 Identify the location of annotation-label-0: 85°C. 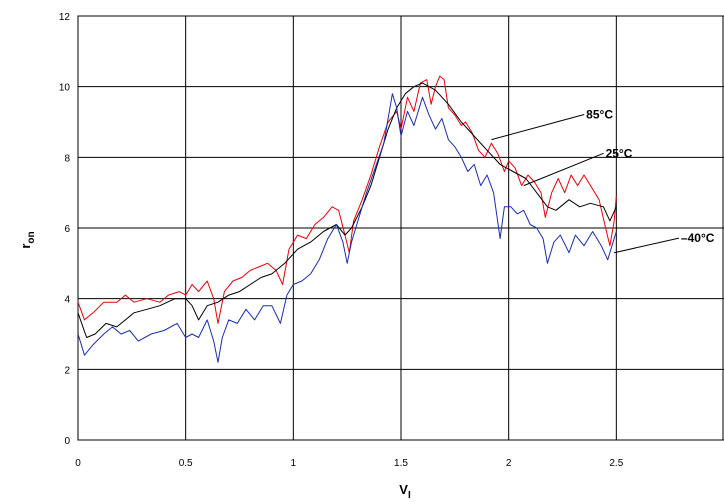
(599, 114).